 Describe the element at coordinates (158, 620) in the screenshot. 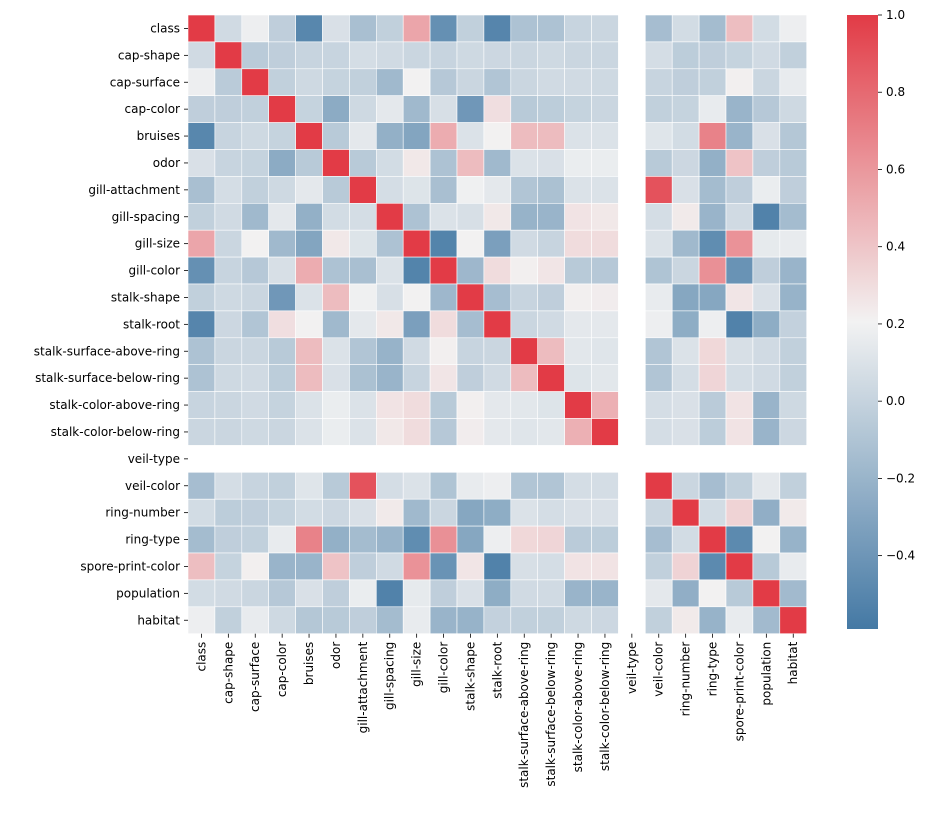

I see `row-tick-label: habitat` at that location.